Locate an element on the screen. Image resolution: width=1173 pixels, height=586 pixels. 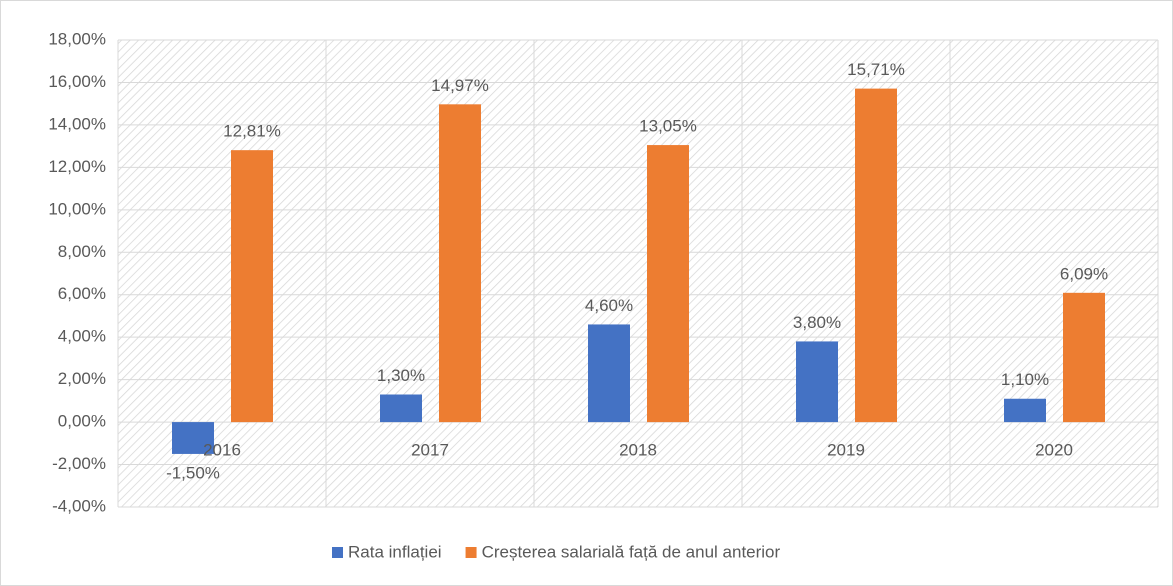
y-tick-label: 14,00% is located at coordinates (77, 123).